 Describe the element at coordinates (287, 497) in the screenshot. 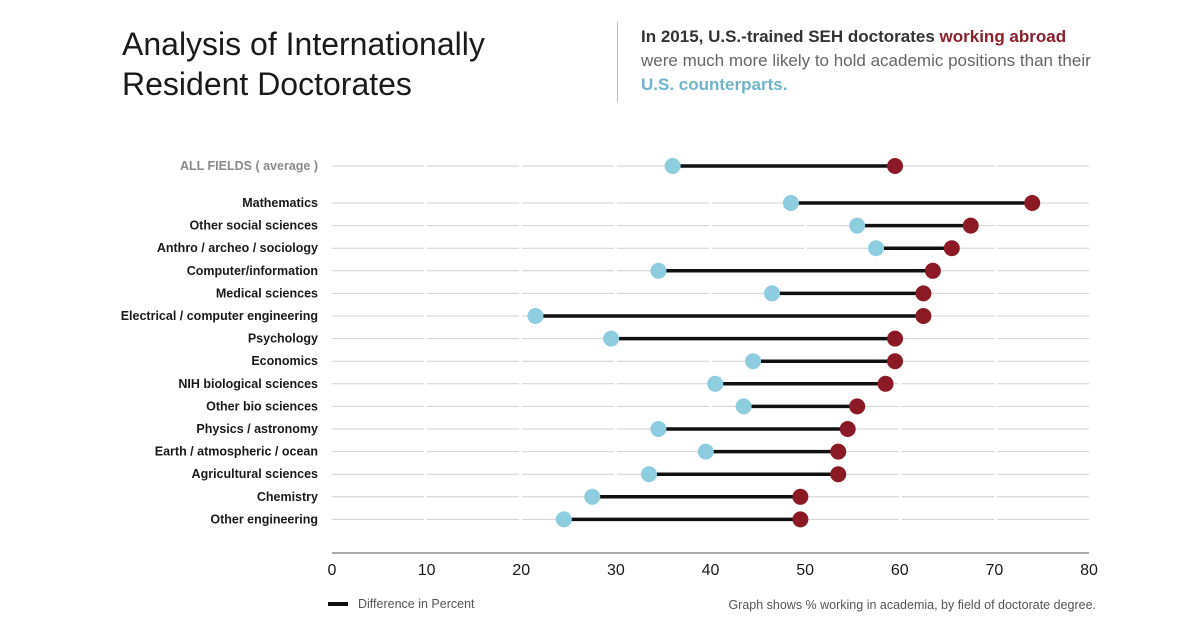

I see `category-label: Chemistry` at that location.